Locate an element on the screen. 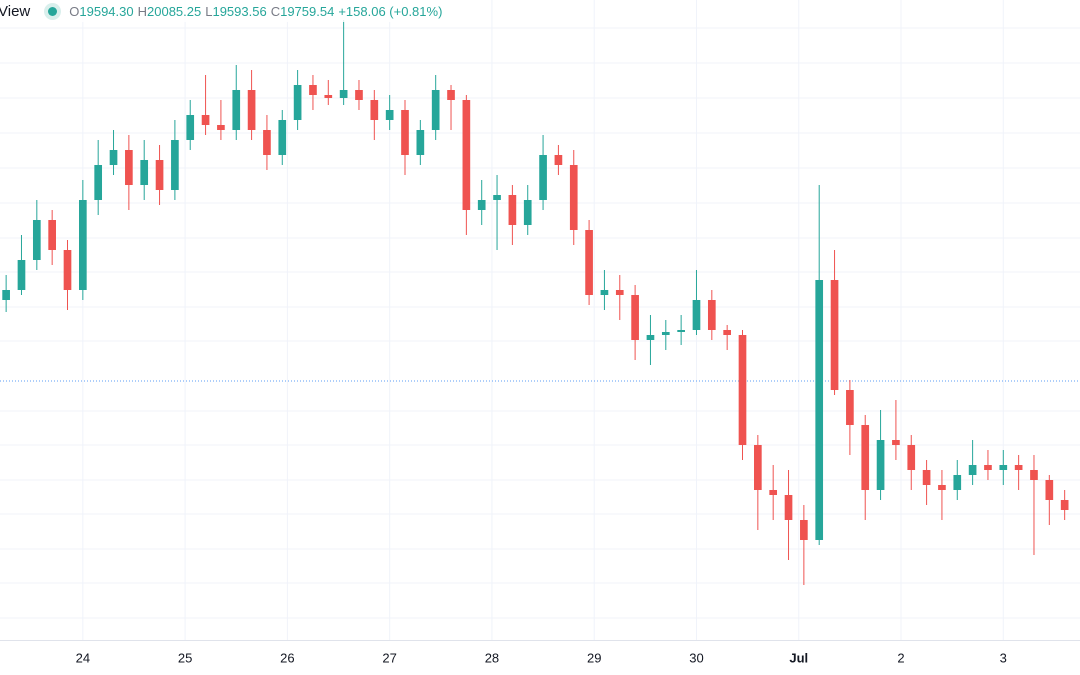 This screenshot has height=675, width=1080. ohlc-value: 20085.25 is located at coordinates (174, 11).